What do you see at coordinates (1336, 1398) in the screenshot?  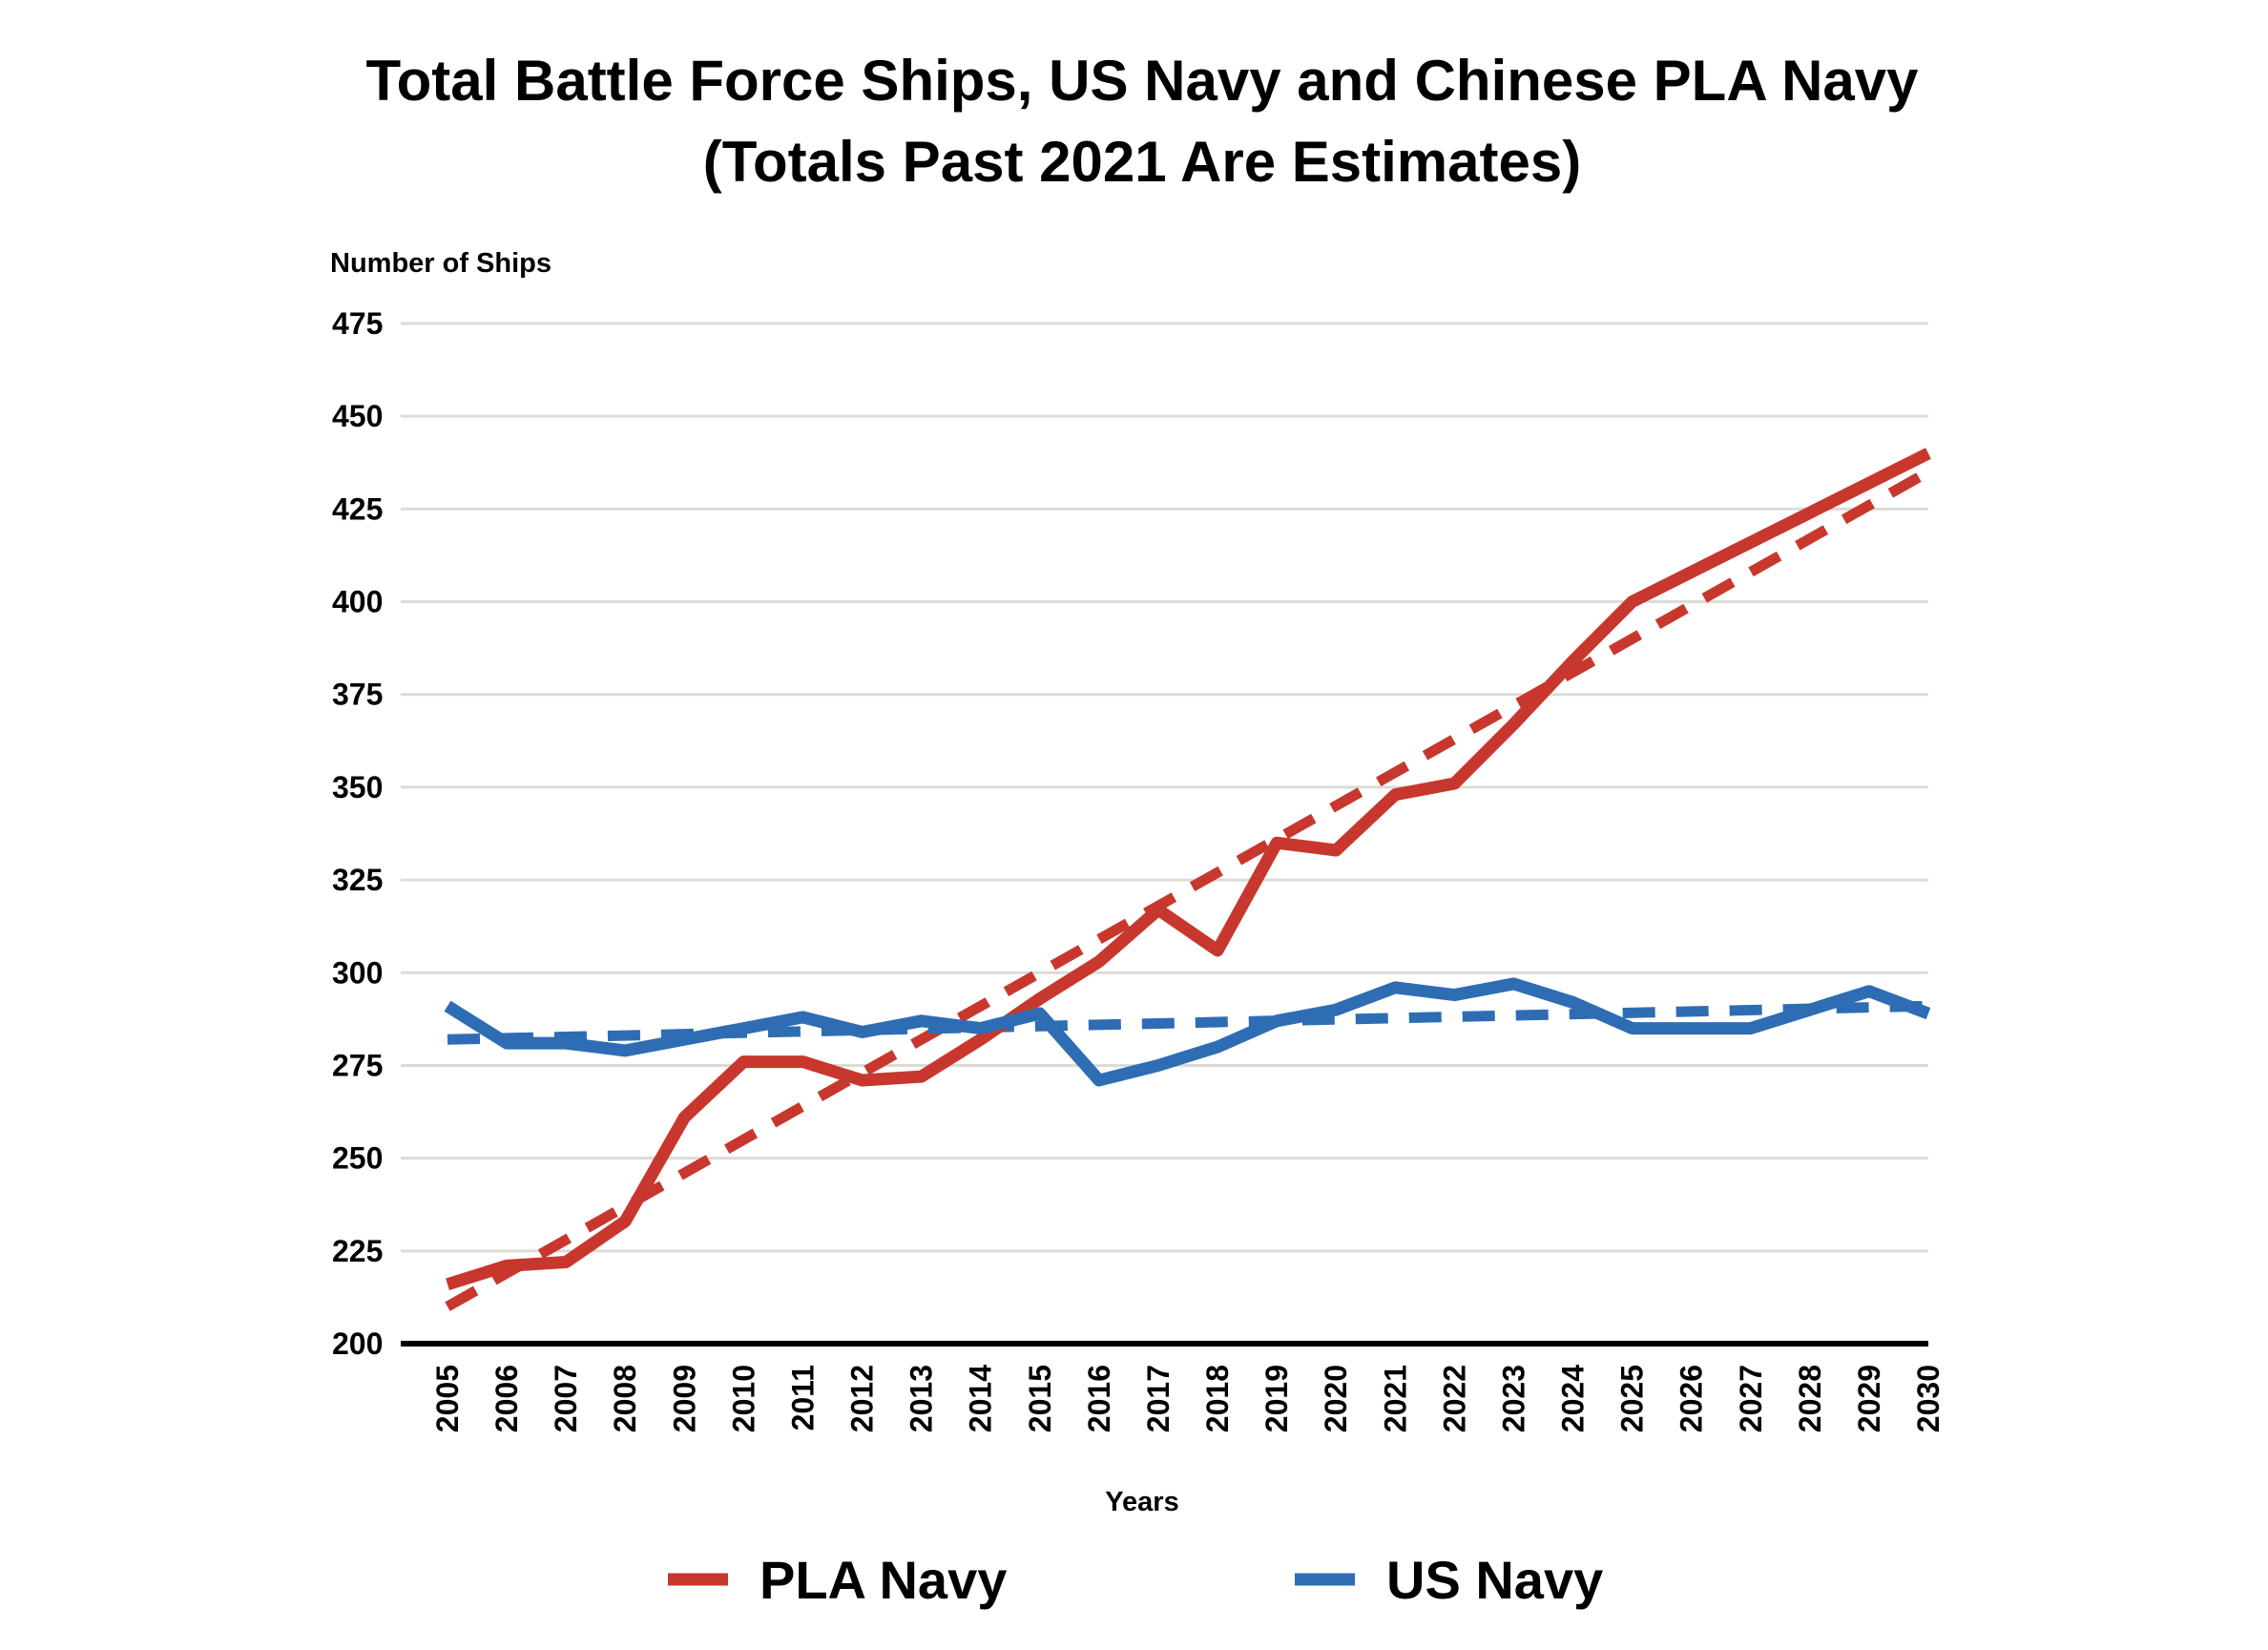 I see `x-tick-label: 2020` at bounding box center [1336, 1398].